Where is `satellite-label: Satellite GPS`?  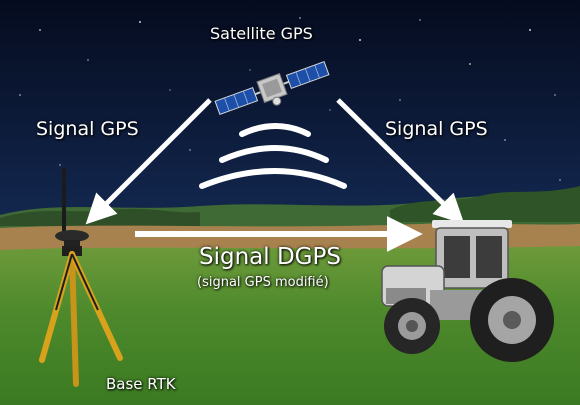 satellite-label: Satellite GPS is located at coordinates (261, 33).